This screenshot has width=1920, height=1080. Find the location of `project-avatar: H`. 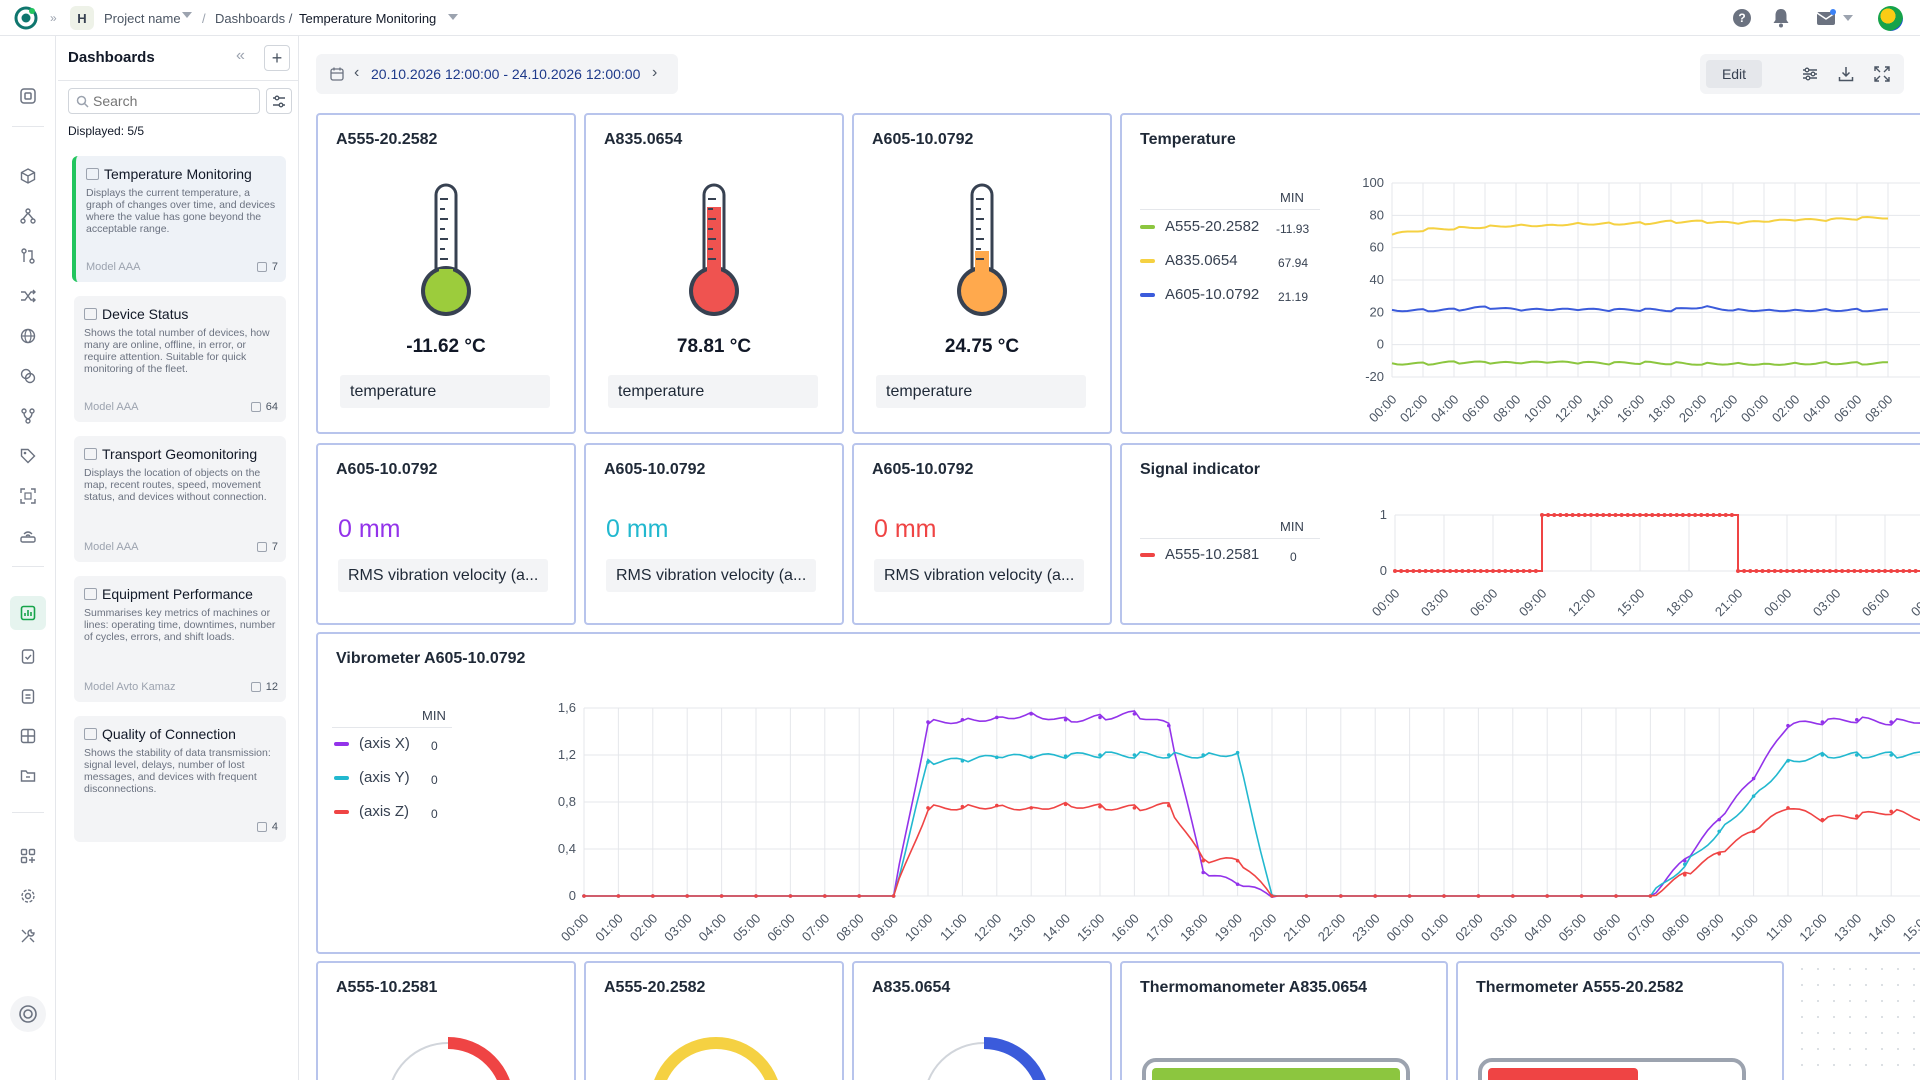

project-avatar: H is located at coordinates (82, 18).